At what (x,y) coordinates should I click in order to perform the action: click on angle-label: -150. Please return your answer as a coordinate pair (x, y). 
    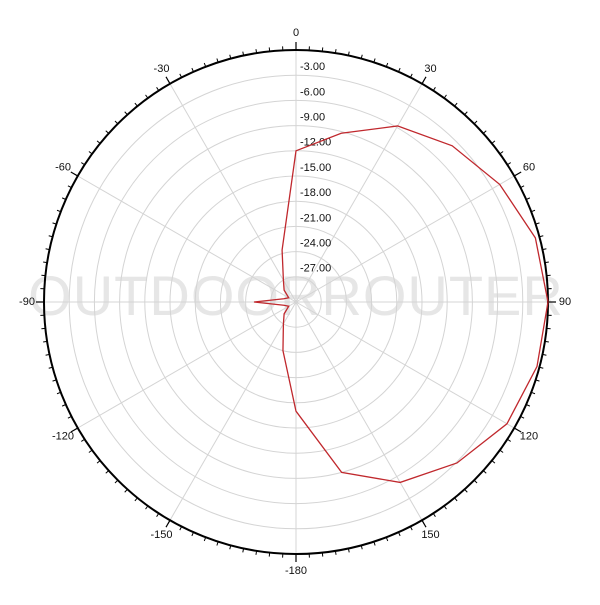
    Looking at the image, I should click on (161, 535).